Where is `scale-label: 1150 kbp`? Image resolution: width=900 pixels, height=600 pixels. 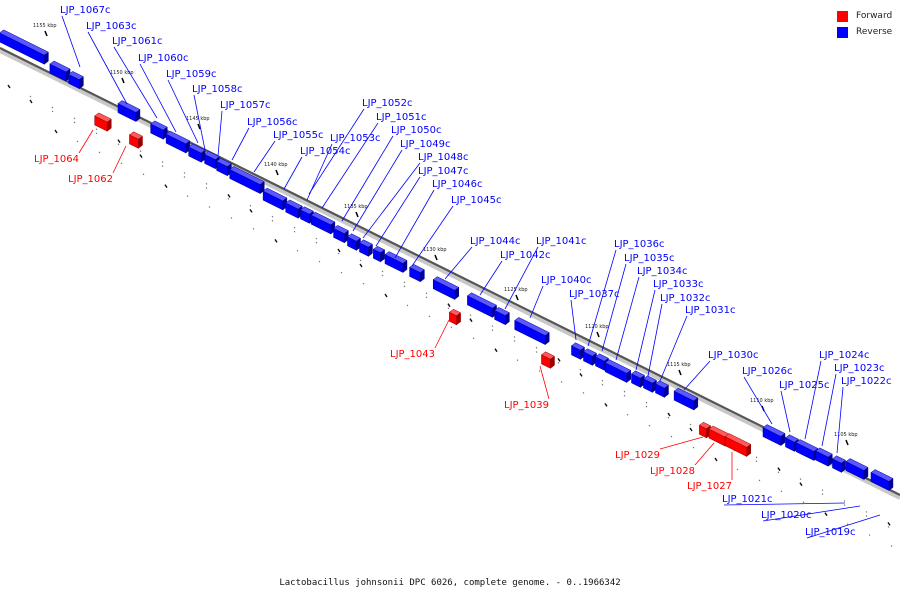
scale-label: 1150 kbp is located at coordinates (122, 73).